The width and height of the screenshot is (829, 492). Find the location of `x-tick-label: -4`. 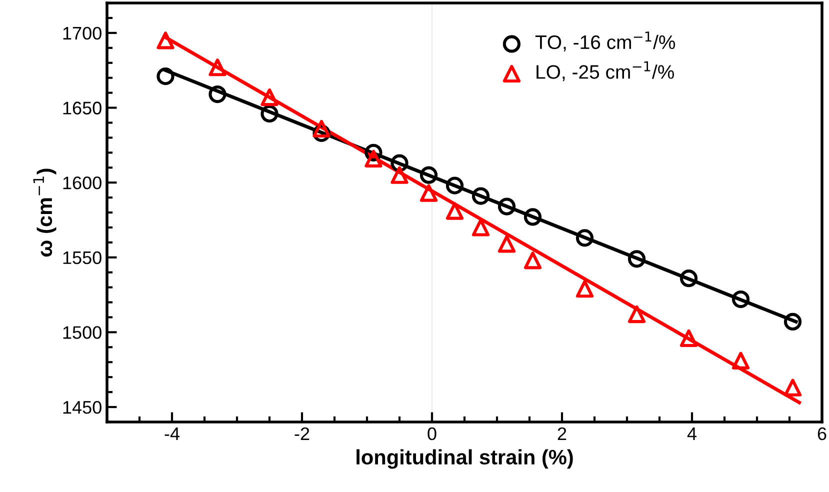

x-tick-label: -4 is located at coordinates (172, 434).